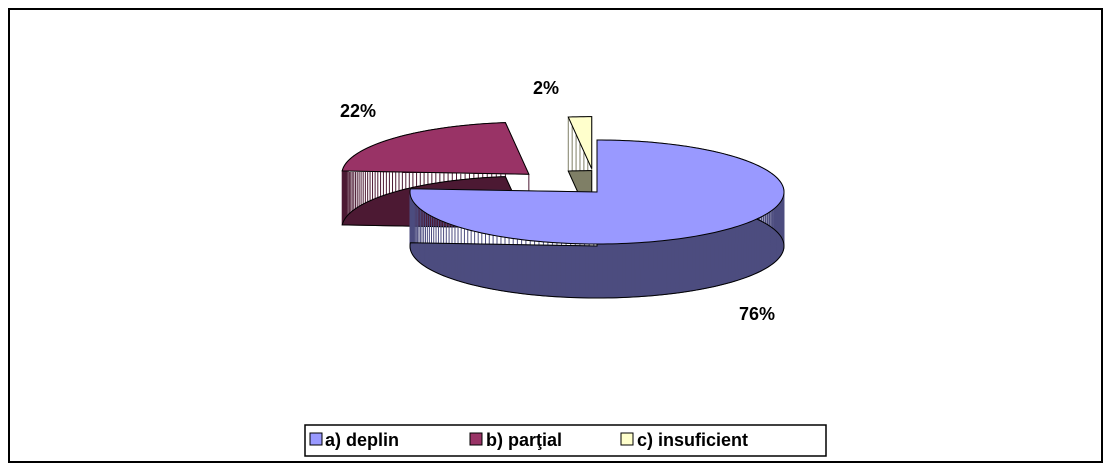 The image size is (1112, 464). What do you see at coordinates (358, 111) in the screenshot?
I see `data-label: 22%` at bounding box center [358, 111].